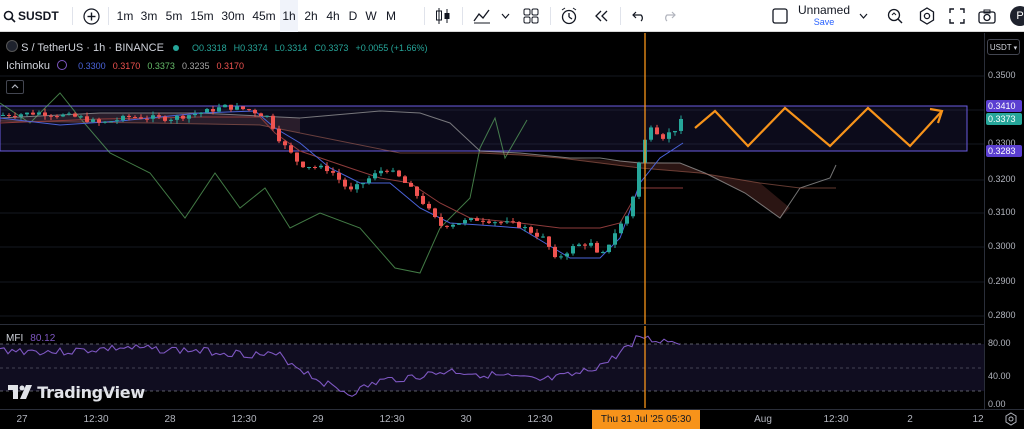 The width and height of the screenshot is (1024, 429). What do you see at coordinates (1002, 75) in the screenshot?
I see `price-tick-label: 0.3500` at bounding box center [1002, 75].